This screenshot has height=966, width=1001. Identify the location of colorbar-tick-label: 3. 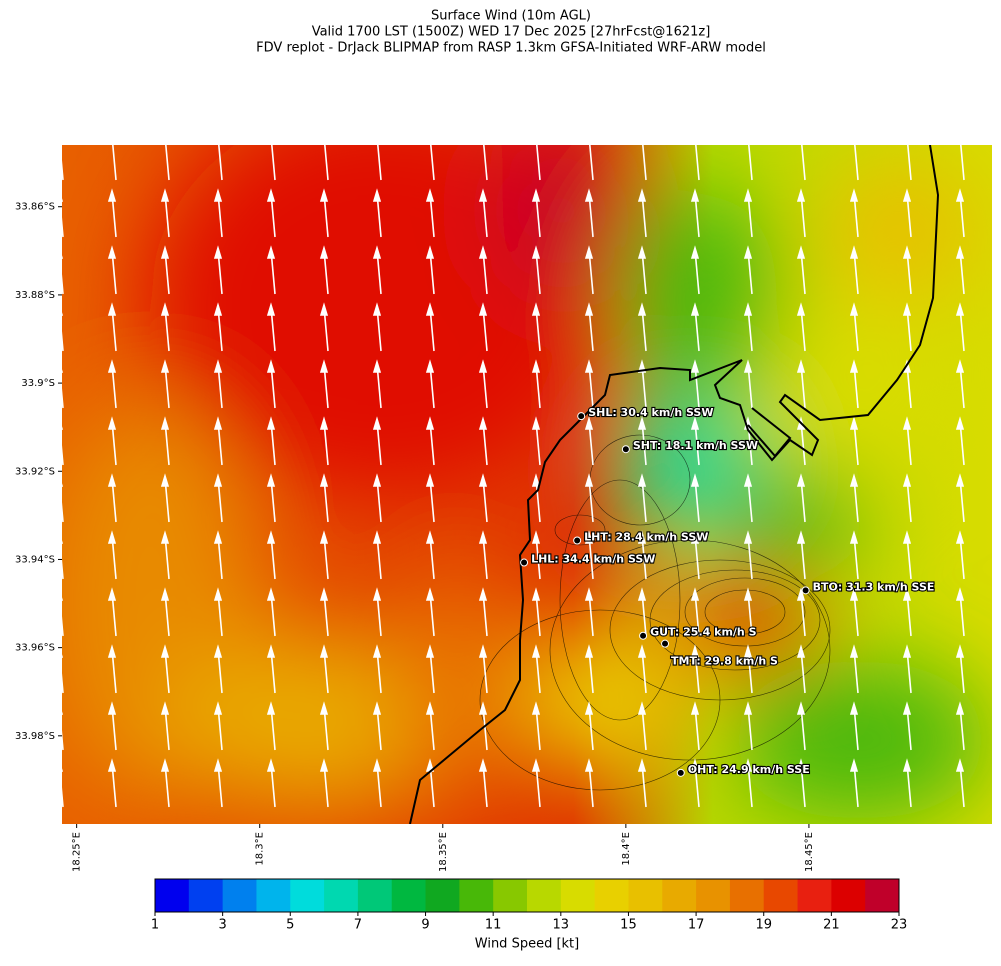
(222, 925).